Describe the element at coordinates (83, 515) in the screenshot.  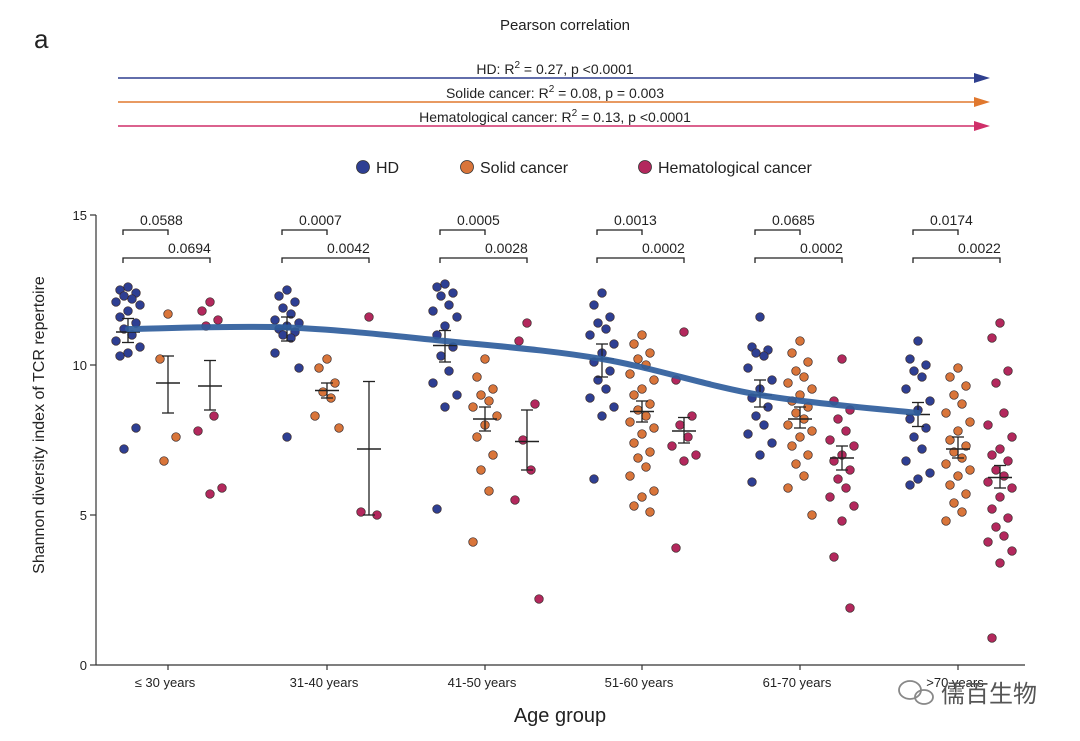
I see `y-tick-label: 5` at that location.